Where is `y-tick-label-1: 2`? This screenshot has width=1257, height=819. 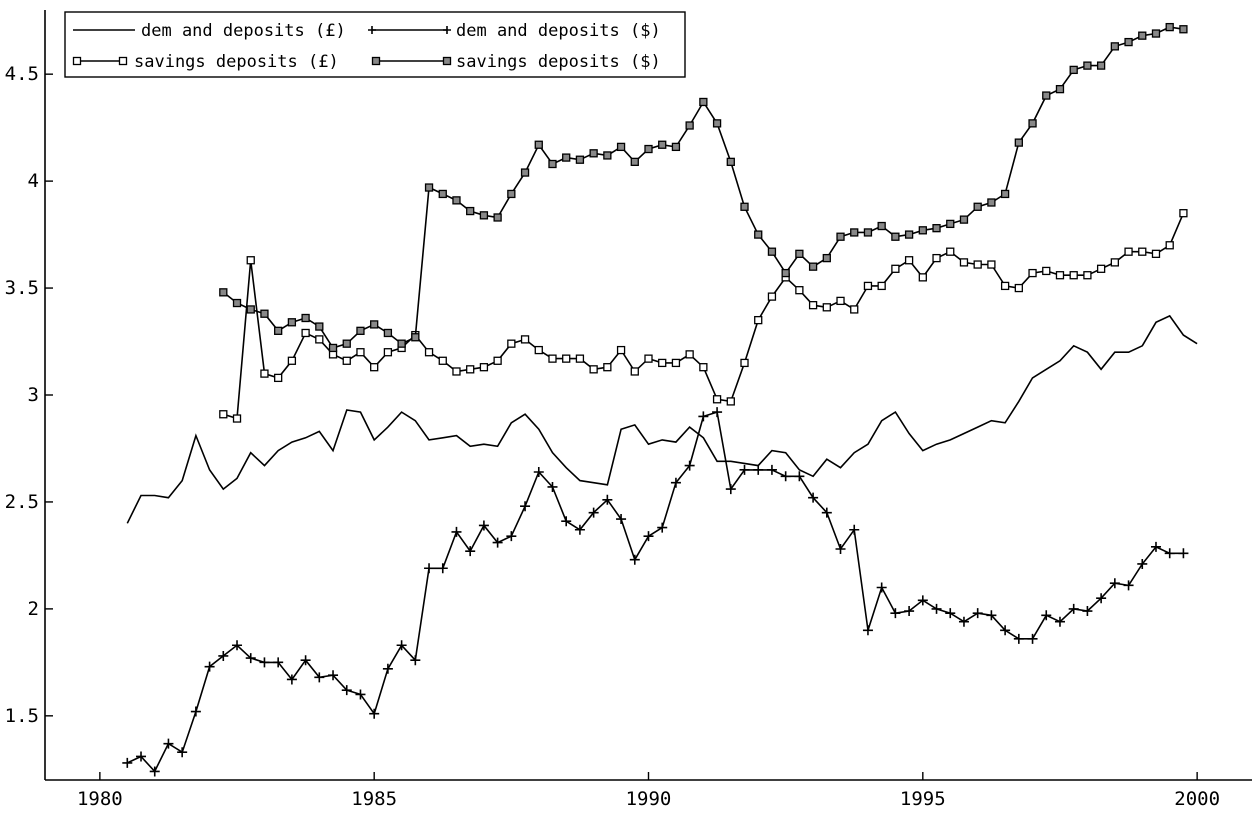
y-tick-label-1: 2 is located at coordinates (33, 609).